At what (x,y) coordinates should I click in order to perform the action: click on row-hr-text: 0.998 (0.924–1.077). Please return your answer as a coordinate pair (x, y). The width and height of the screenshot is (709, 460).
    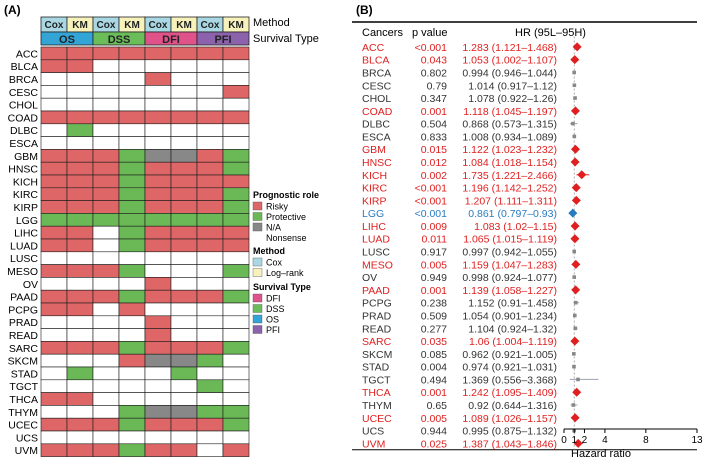
    Looking at the image, I should click on (509, 278).